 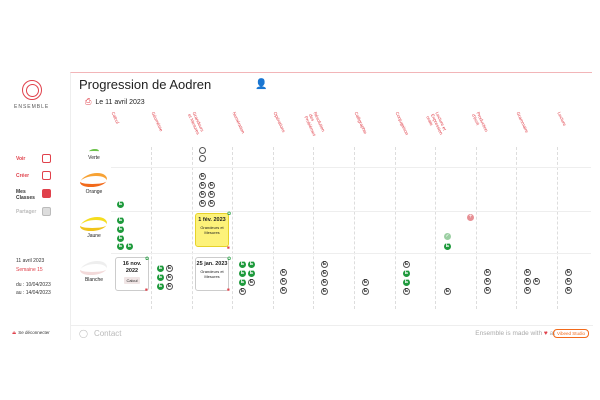 I want to click on add-icon: +, so click(x=470, y=217).